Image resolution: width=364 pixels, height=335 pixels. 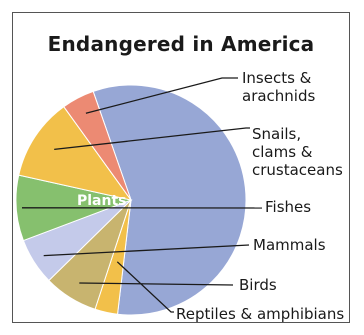 What do you see at coordinates (288, 207) in the screenshot?
I see `slice-label-fishes: Fishes` at bounding box center [288, 207].